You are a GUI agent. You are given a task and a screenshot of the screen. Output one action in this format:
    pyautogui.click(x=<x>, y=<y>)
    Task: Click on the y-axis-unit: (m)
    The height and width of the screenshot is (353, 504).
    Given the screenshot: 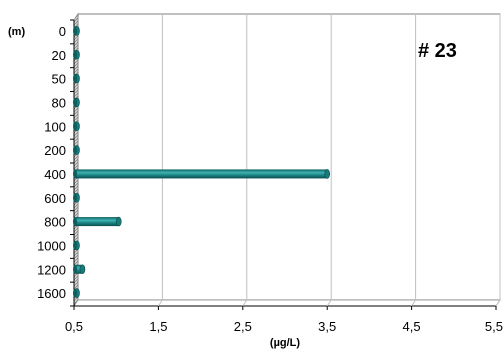 What is the action you would take?
    pyautogui.click(x=16, y=32)
    